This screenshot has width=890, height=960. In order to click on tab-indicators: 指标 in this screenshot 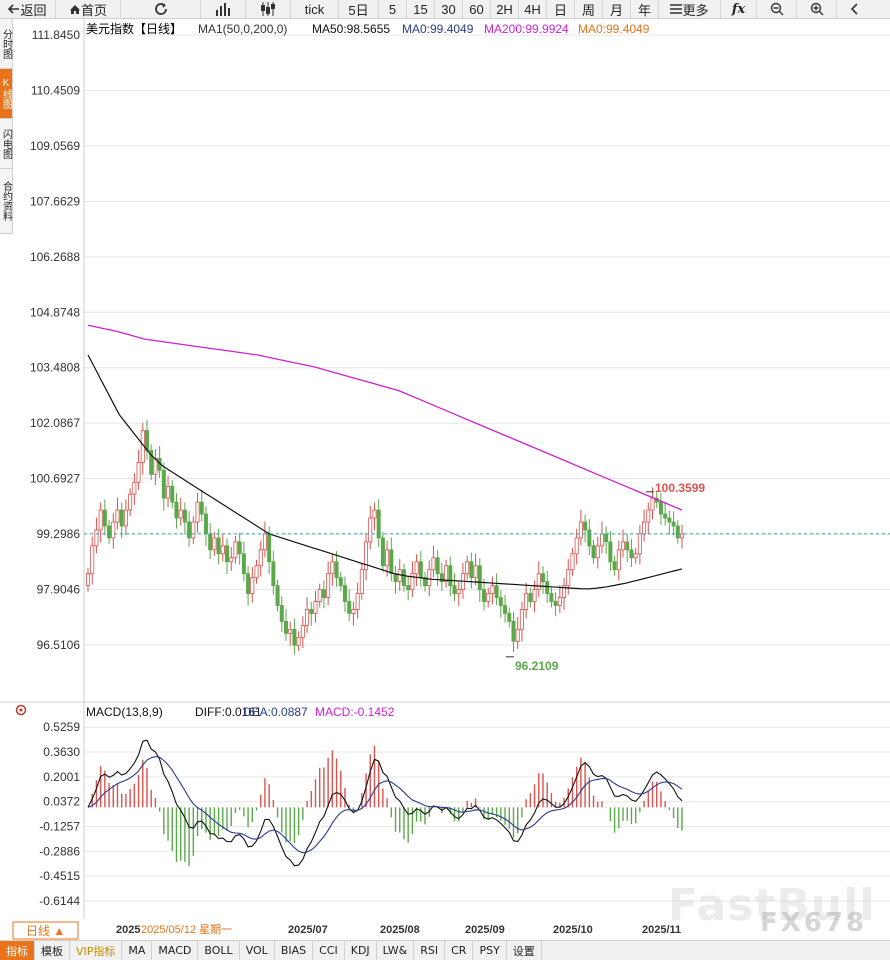, I will do `click(17, 950)`.